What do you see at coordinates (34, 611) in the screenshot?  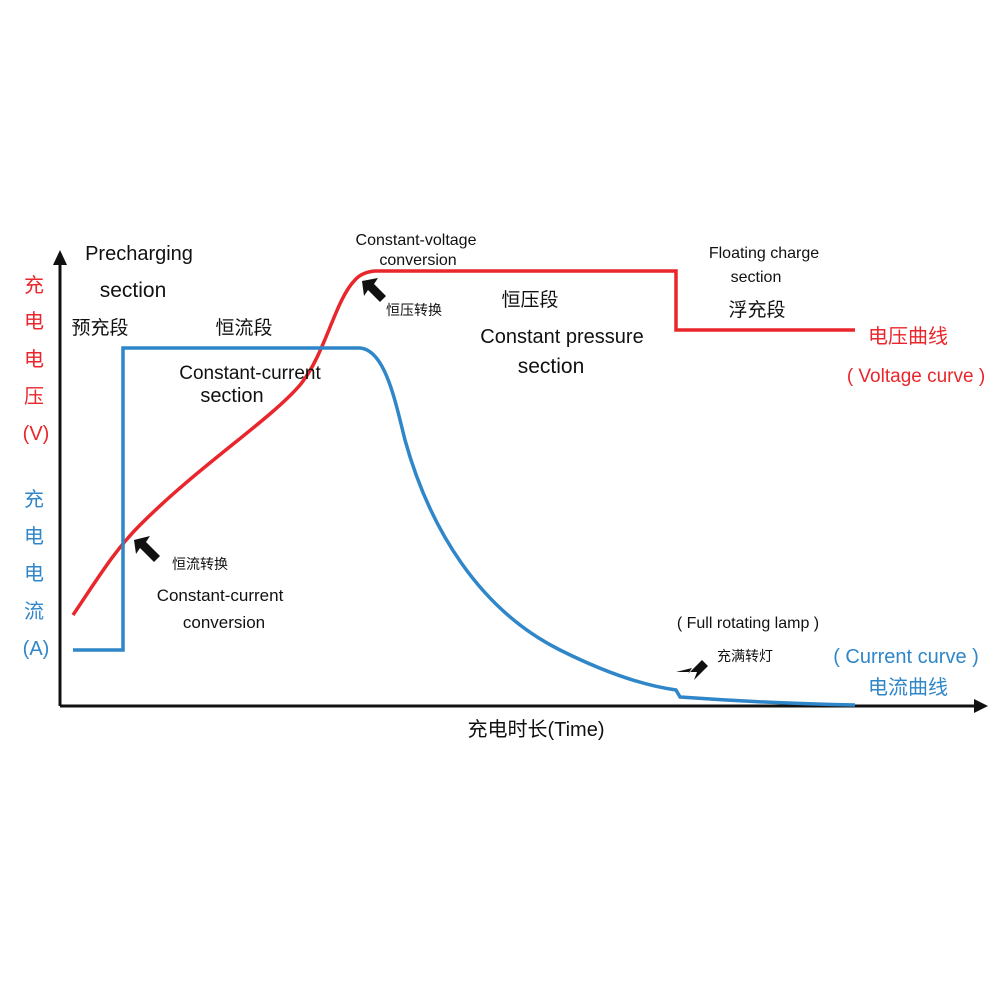 I see `y-label-char: 流` at bounding box center [34, 611].